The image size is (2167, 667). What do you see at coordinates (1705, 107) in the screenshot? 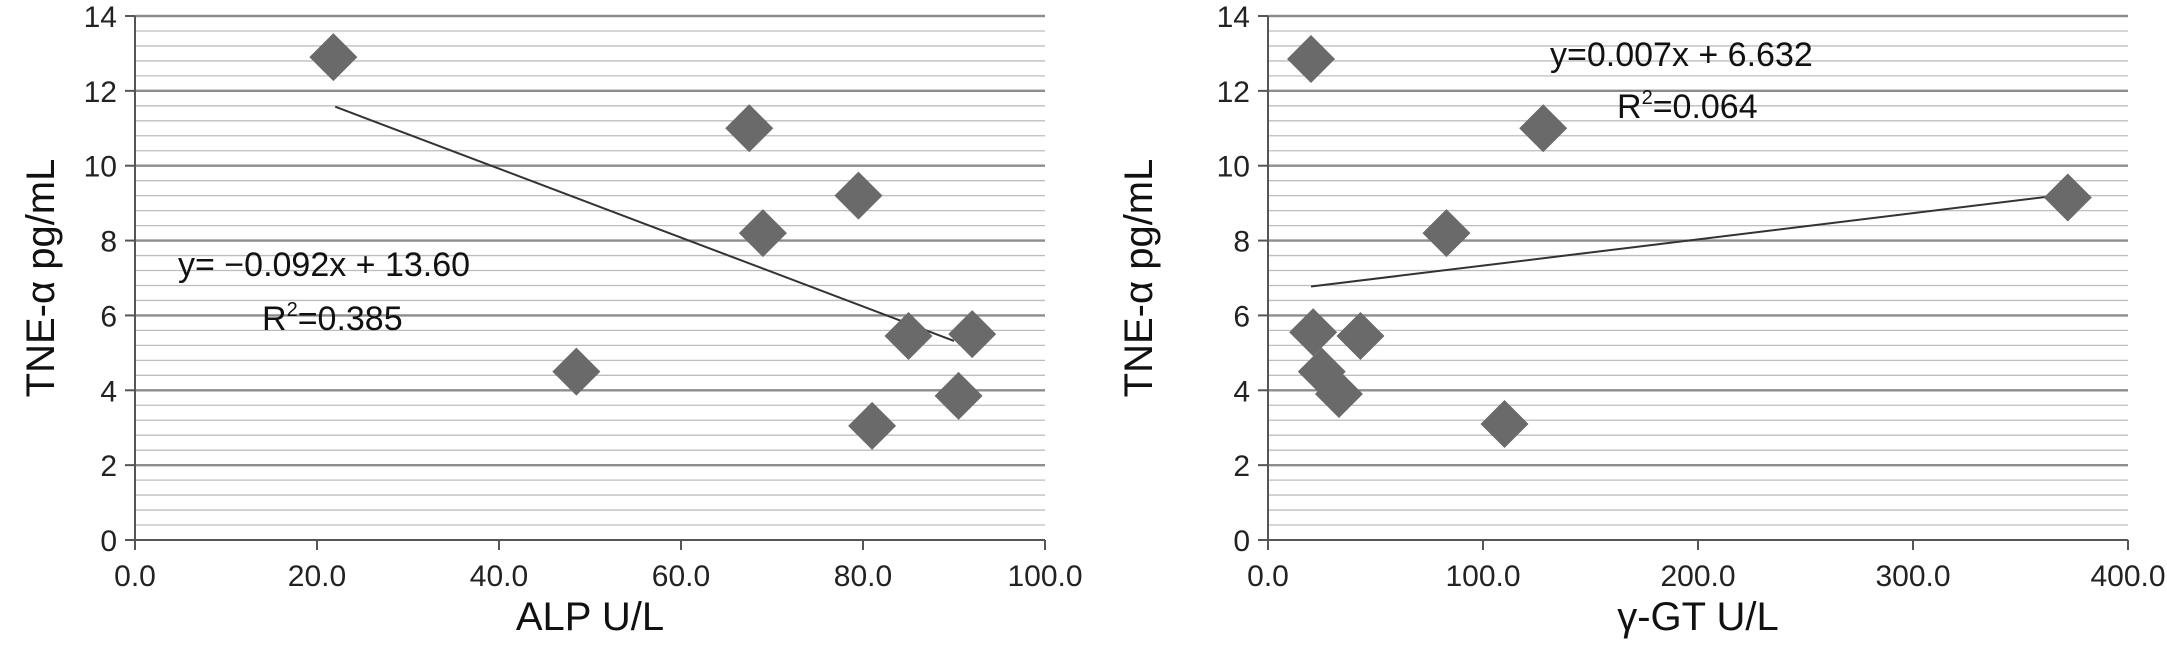
I see `ggt-r-squared-value: =0.064` at bounding box center [1705, 107].